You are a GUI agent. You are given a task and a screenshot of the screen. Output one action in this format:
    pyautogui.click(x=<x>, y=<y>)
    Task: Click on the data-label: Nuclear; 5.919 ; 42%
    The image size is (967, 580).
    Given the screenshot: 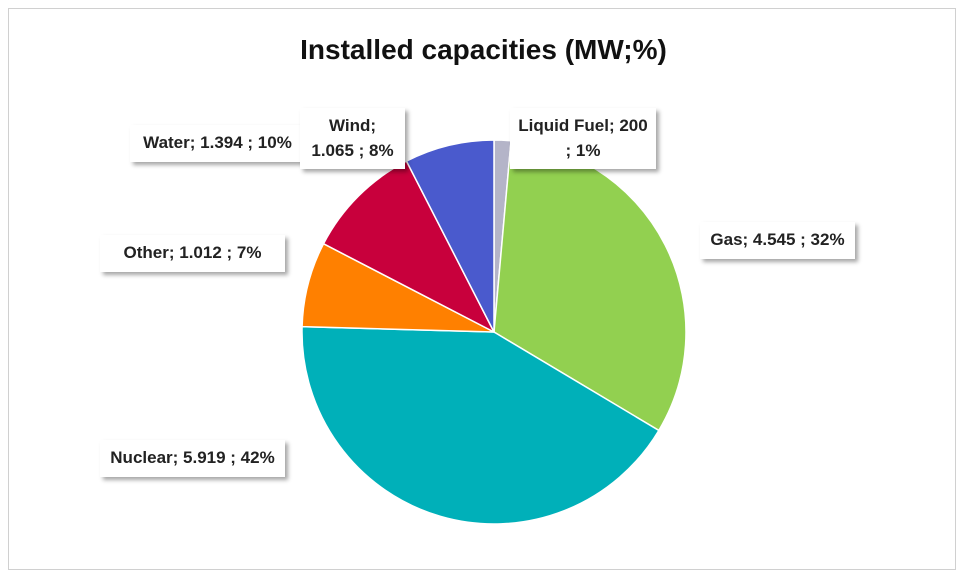 What is the action you would take?
    pyautogui.click(x=192, y=458)
    